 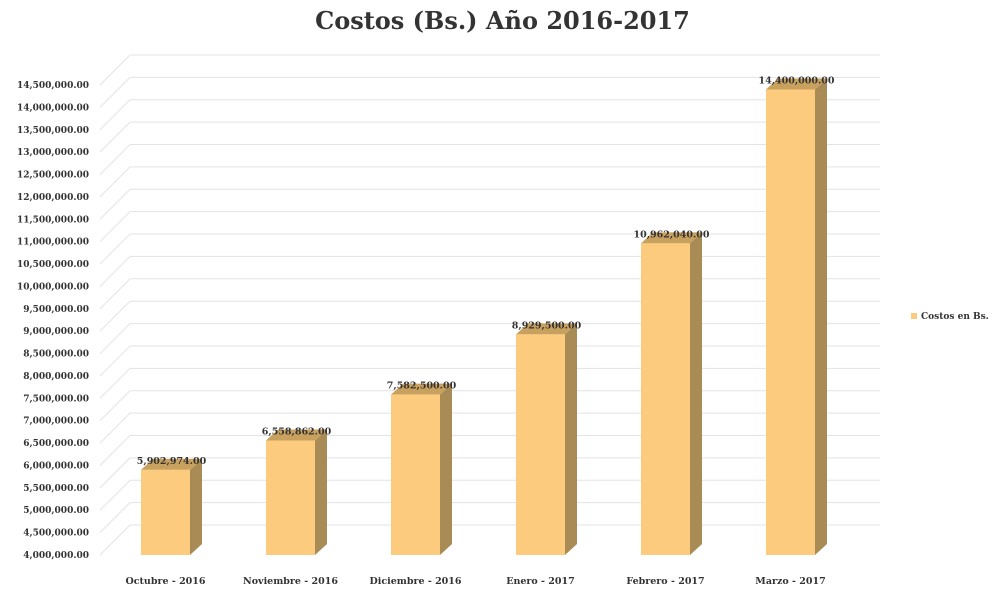 I want to click on data-label: 5,902,974.00, so click(x=172, y=461).